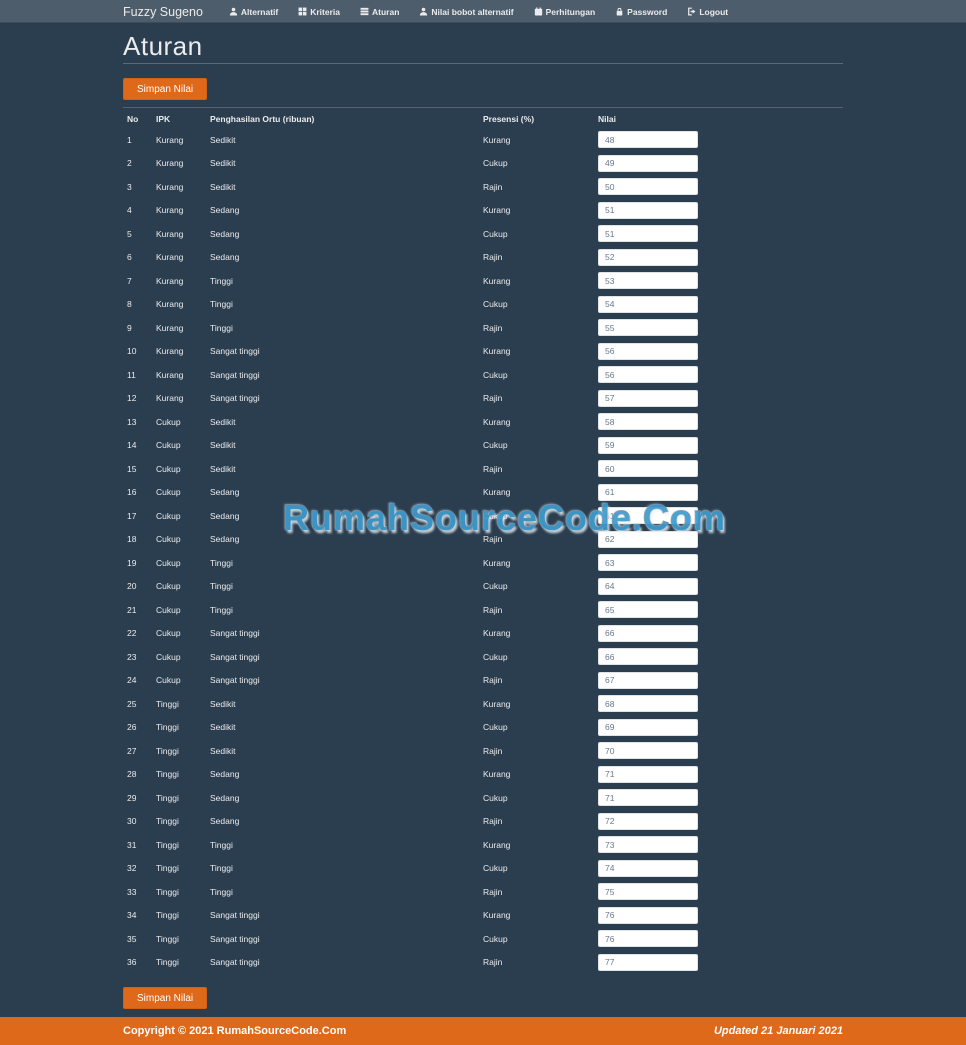  Describe the element at coordinates (129, 304) in the screenshot. I see `row-no: 8` at that location.